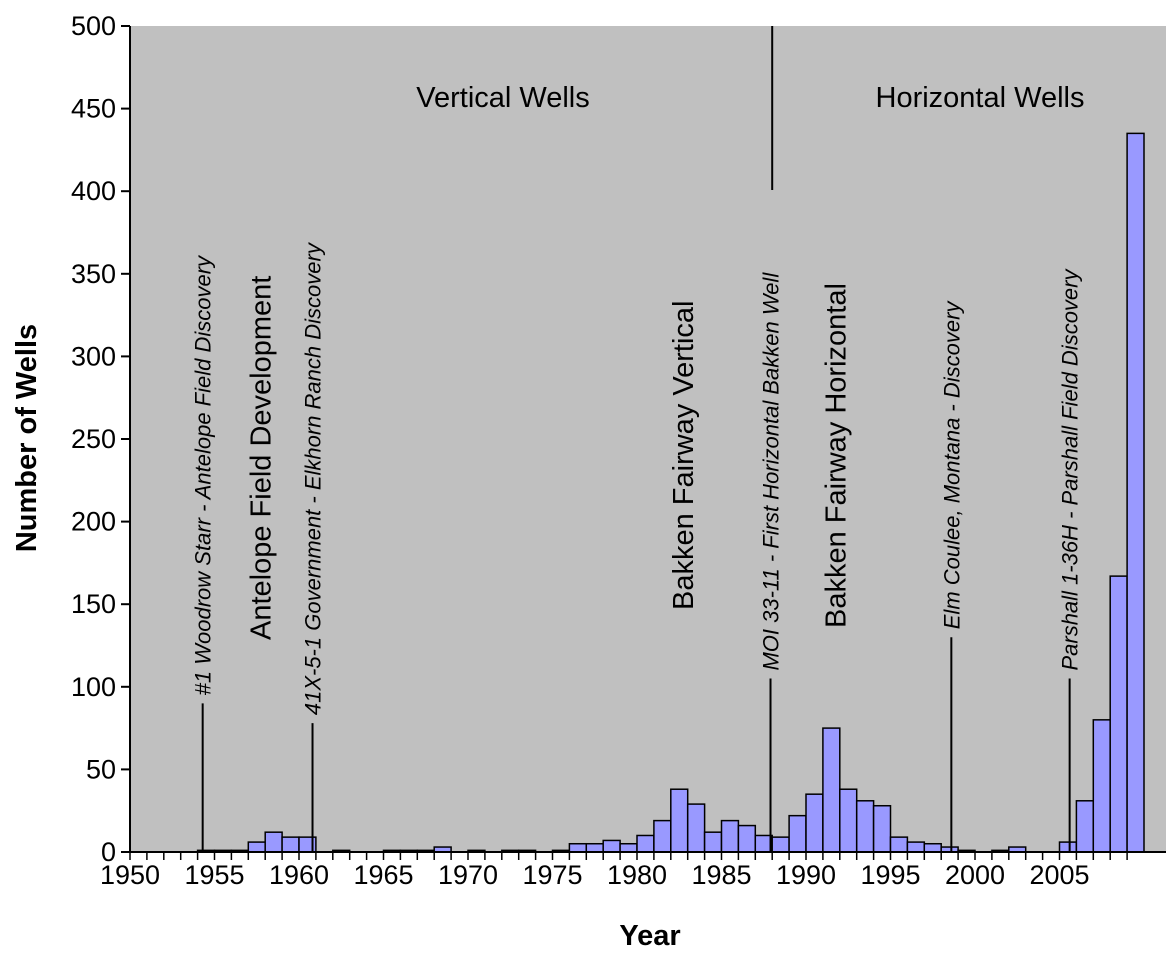  Describe the element at coordinates (299, 875) in the screenshot. I see `x-tick-label-1960: 1960` at that location.